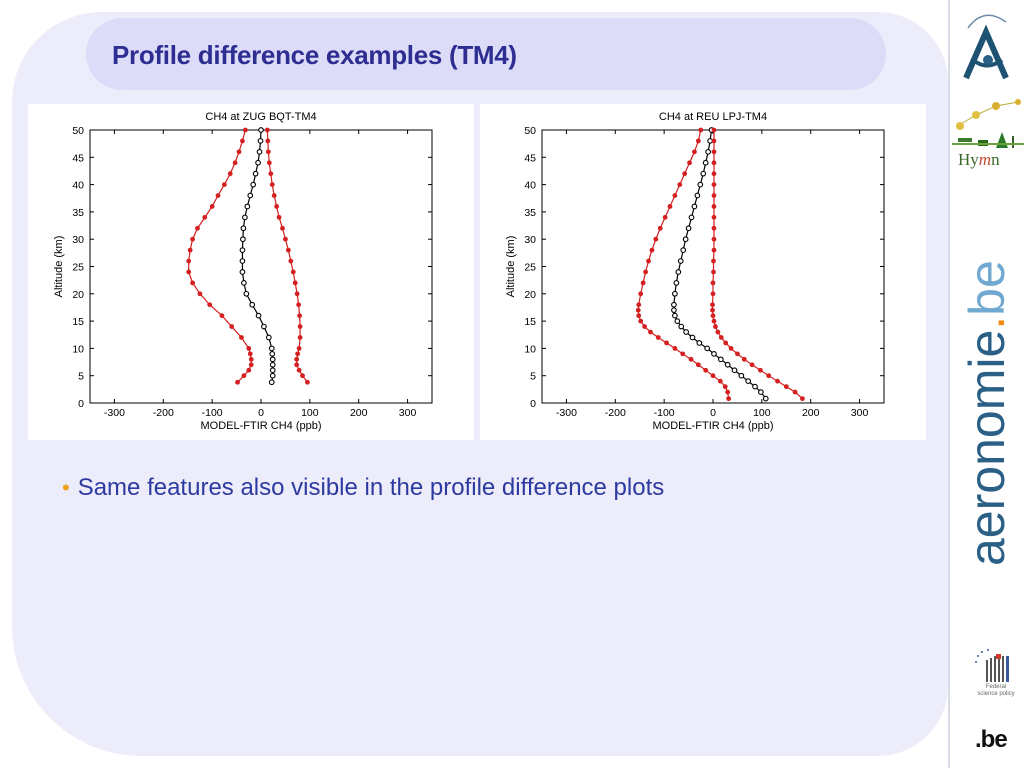 The width and height of the screenshot is (1024, 768). I want to click on hymn-wordmark: Hymn, so click(979, 159).